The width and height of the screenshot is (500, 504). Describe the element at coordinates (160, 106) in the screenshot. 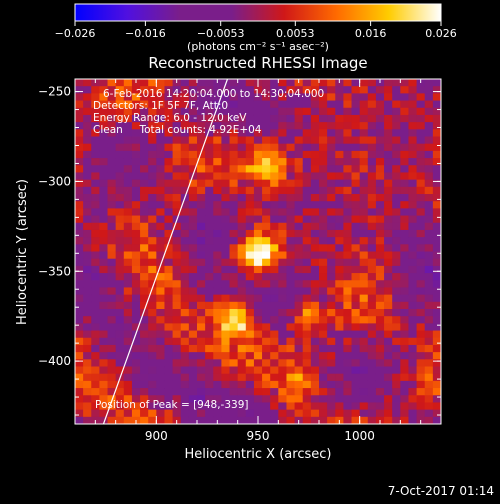

I see `annotation-detectors: Detectors: 1F 5F 7F, Att:0` at that location.